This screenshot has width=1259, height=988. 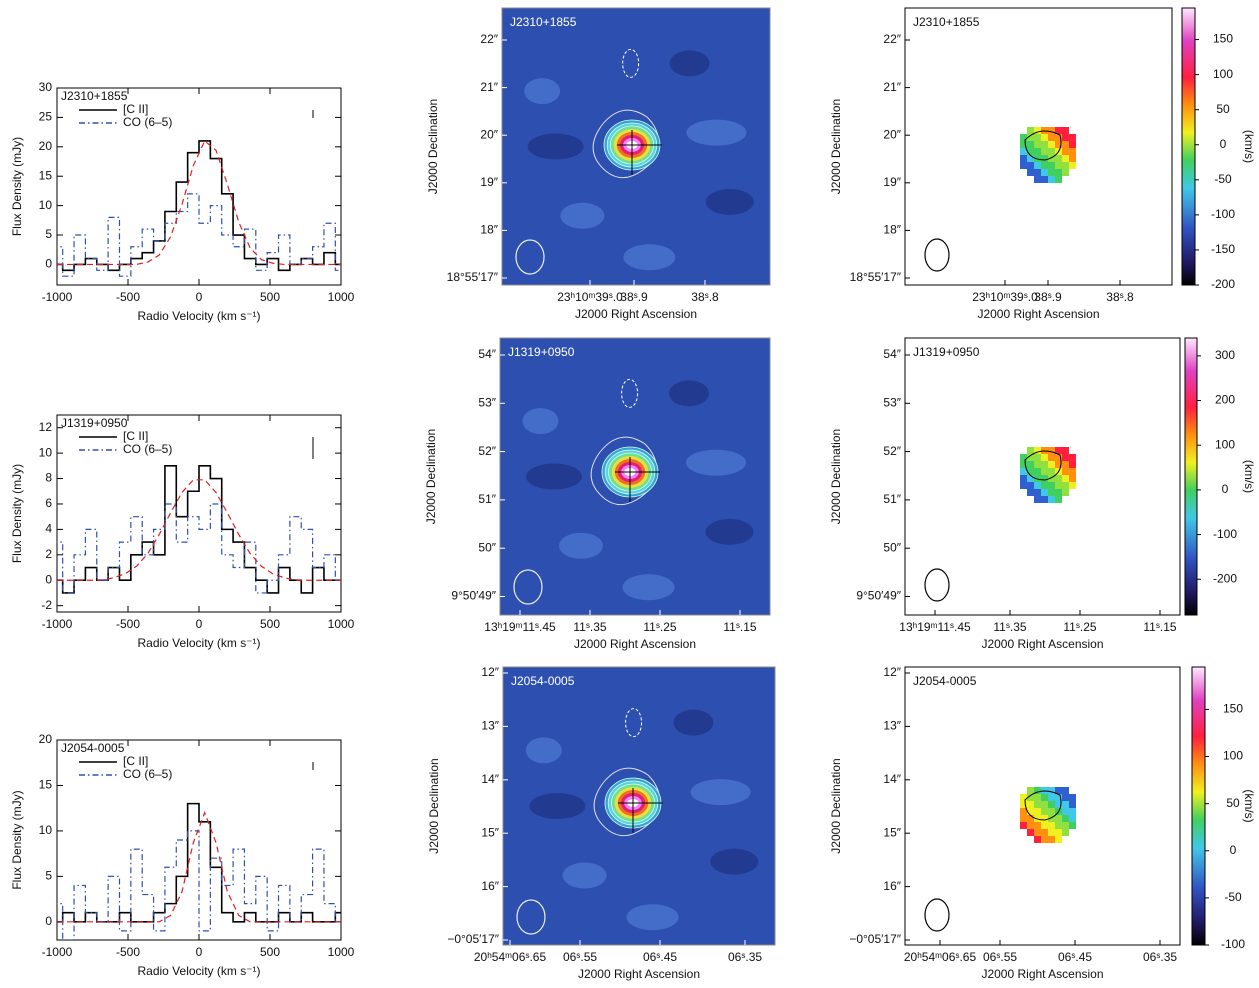 I want to click on y-tick-label: 51″, so click(x=487, y=499).